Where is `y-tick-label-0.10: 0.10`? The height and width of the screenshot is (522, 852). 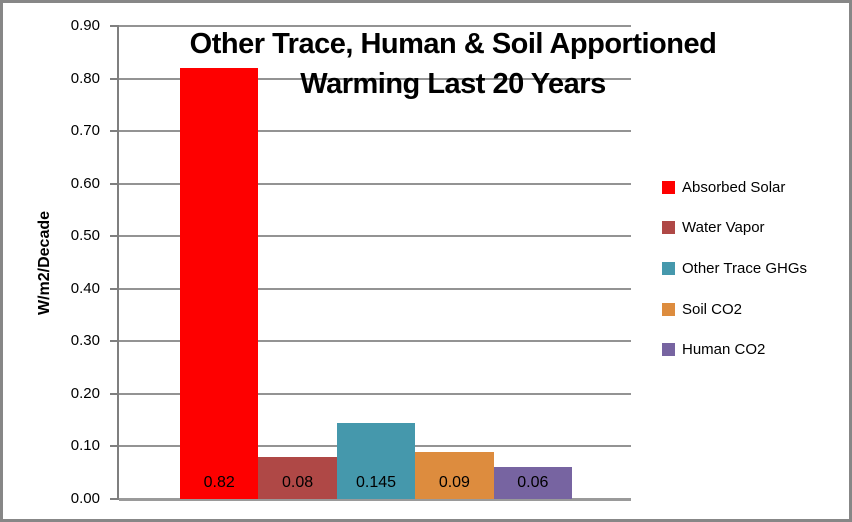 y-tick-label-0.10: 0.10 is located at coordinates (85, 445).